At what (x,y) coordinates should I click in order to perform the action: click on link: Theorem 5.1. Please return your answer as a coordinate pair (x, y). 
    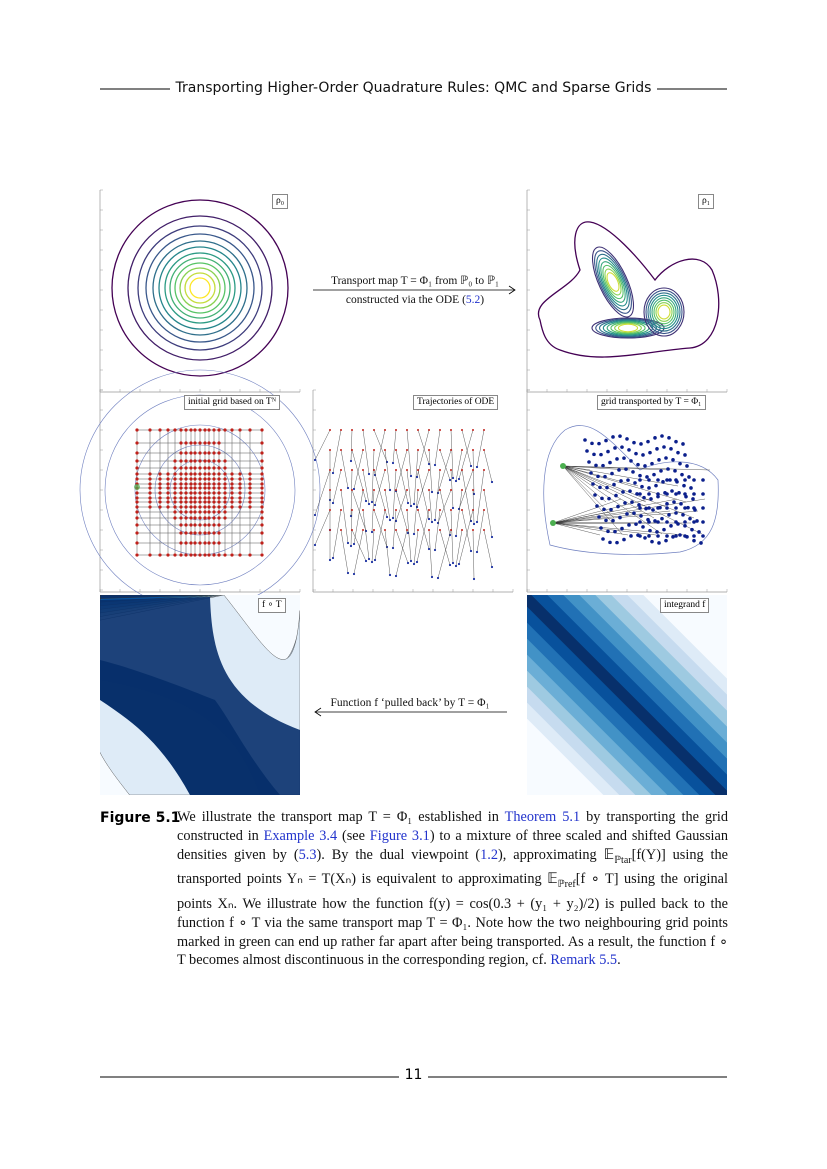
    Looking at the image, I should click on (542, 817).